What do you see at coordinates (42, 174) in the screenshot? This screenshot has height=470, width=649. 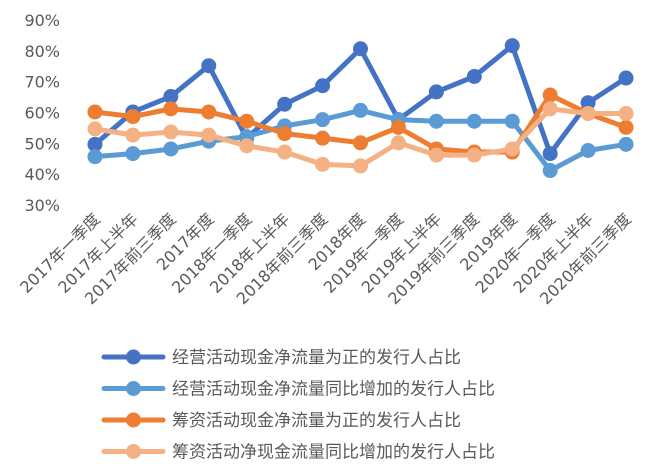 I see `y-tick-label: 40%` at bounding box center [42, 174].